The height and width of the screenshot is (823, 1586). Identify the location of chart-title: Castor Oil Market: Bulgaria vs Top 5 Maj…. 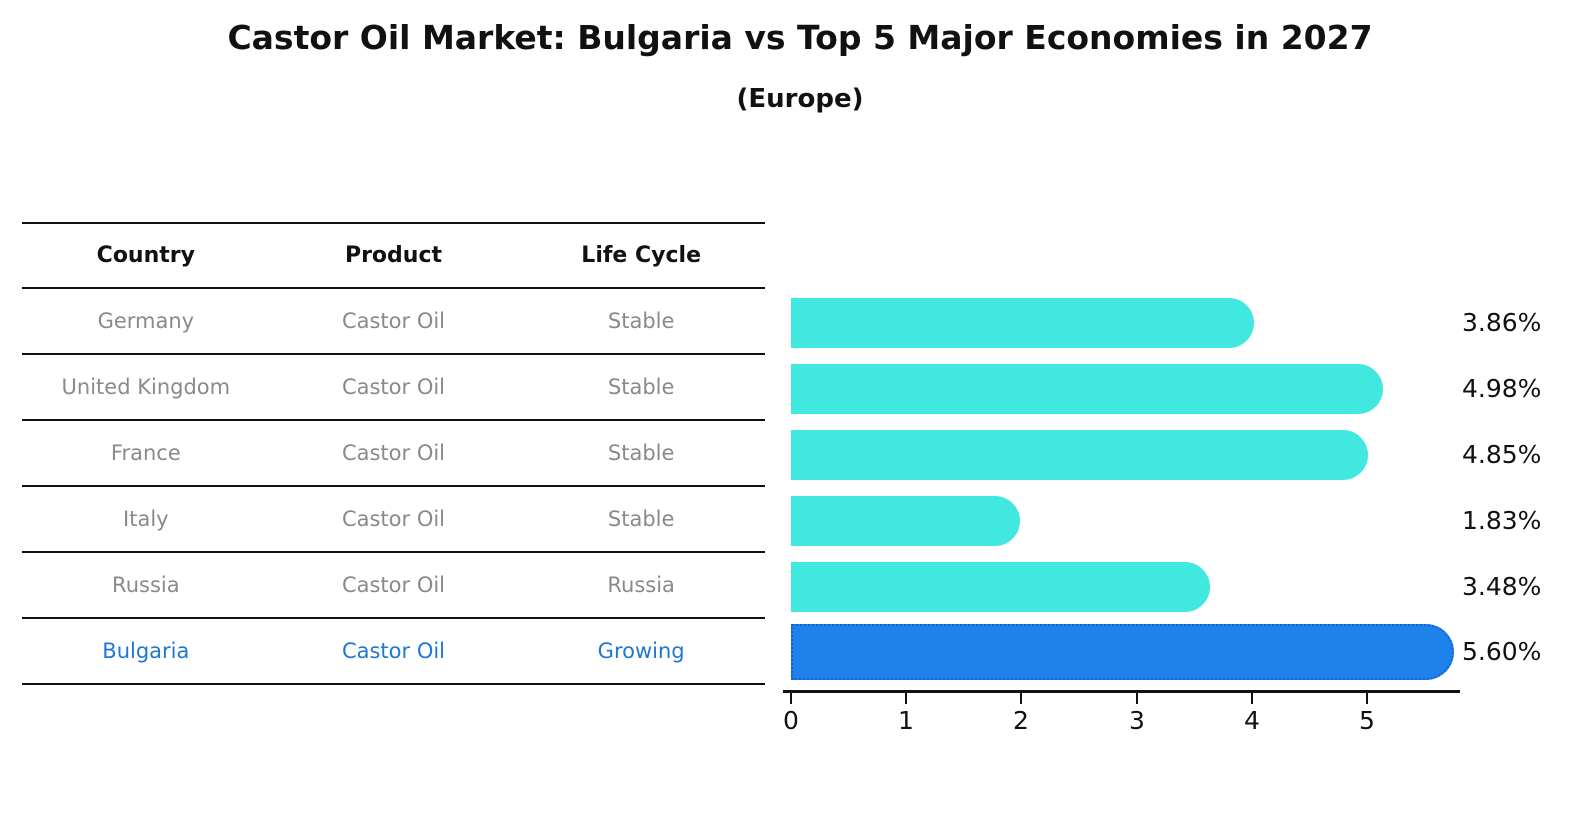
(800, 37).